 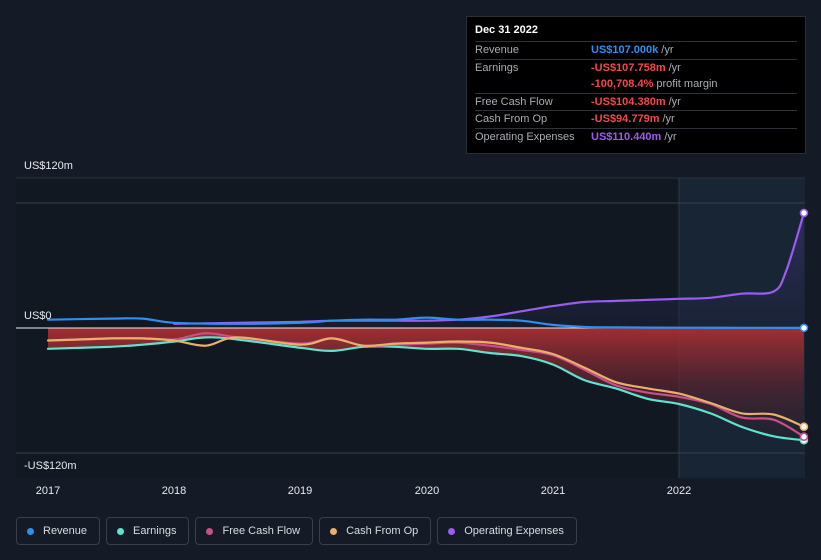 I want to click on free-cash-flow-dot-icon, so click(x=210, y=531).